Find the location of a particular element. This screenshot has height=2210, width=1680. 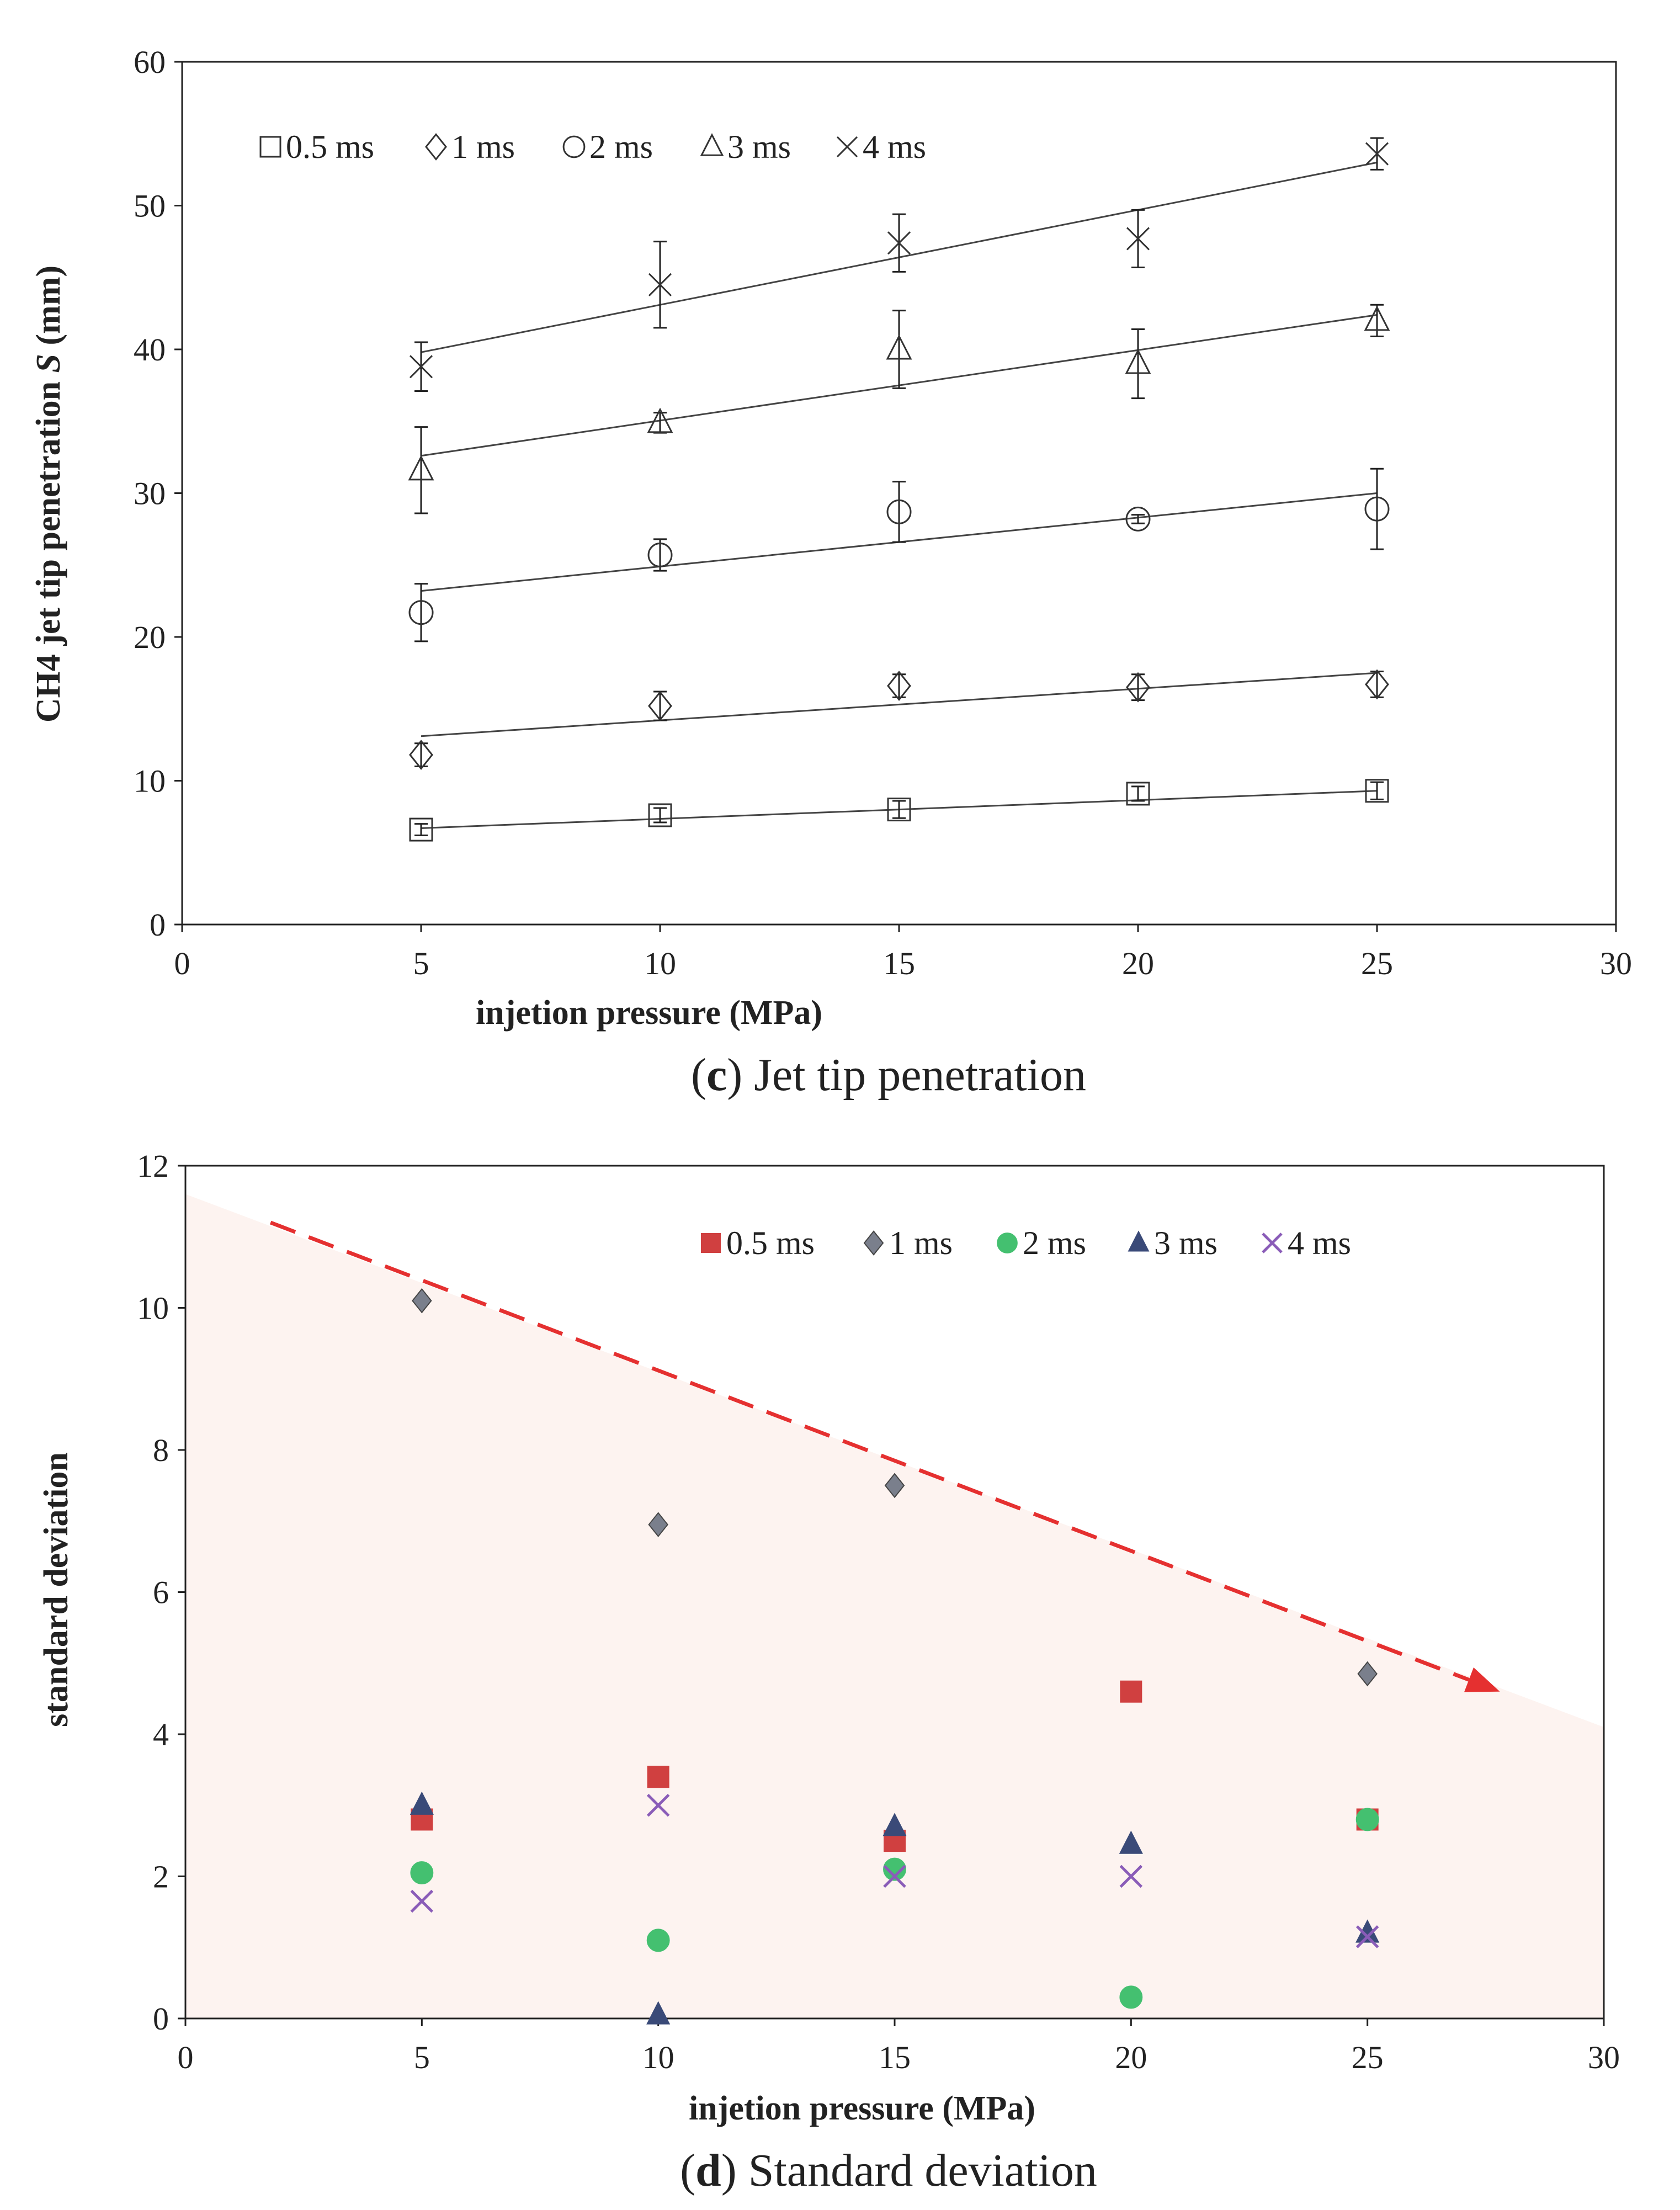

chart-c-x-axis-label: injetion pressure (MPa) is located at coordinates (649, 1013).